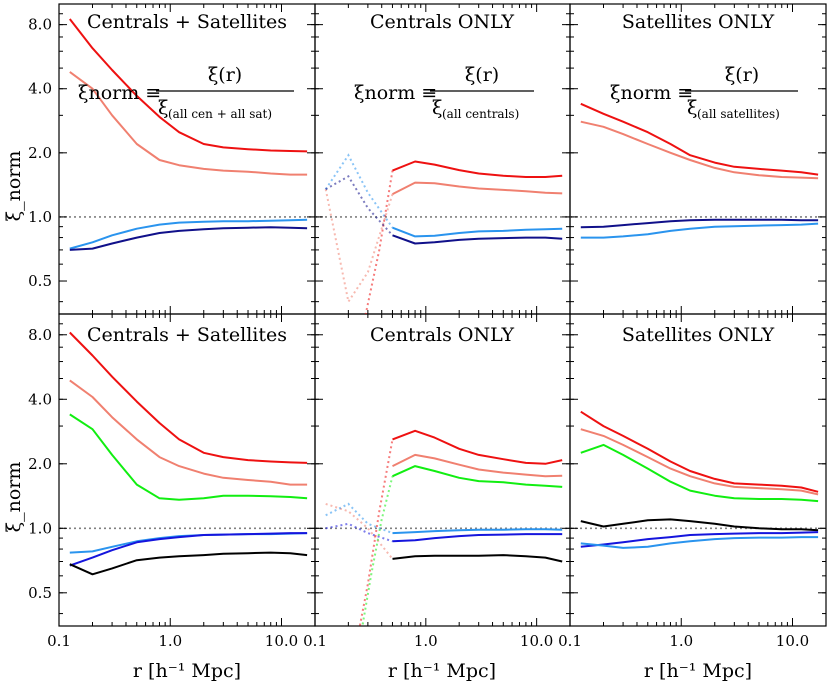 This screenshot has width=830, height=687. I want to click on series-line-blue-dotted, so click(359, 532).